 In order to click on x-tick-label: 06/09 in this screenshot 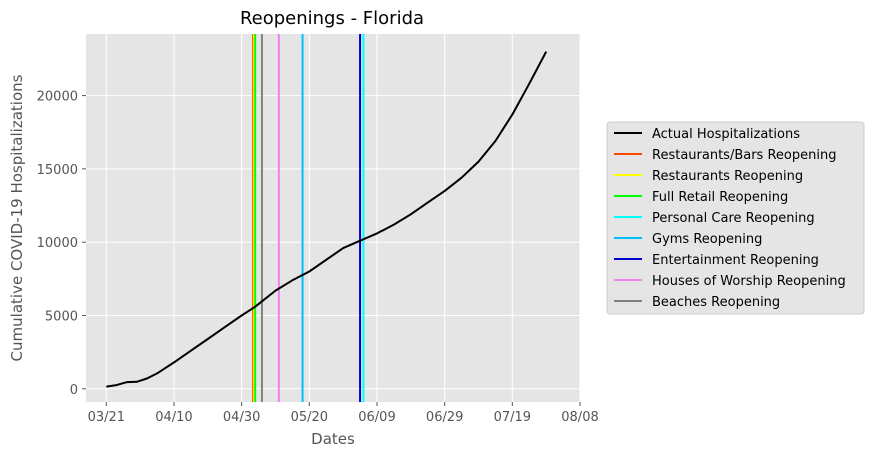, I will do `click(376, 417)`.